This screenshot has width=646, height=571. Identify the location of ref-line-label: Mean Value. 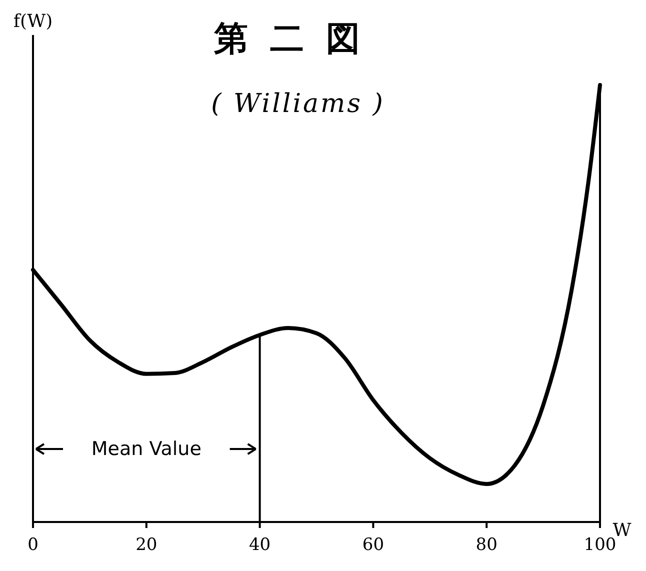
(146, 449).